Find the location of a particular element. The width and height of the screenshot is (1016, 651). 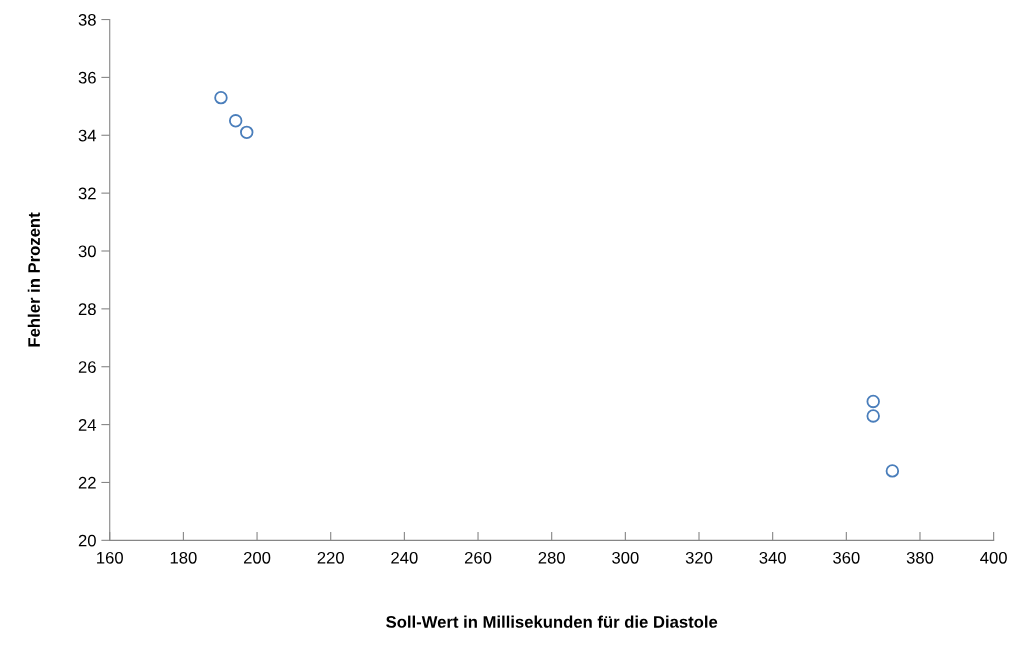

y-tick-label: 34 is located at coordinates (87, 135).